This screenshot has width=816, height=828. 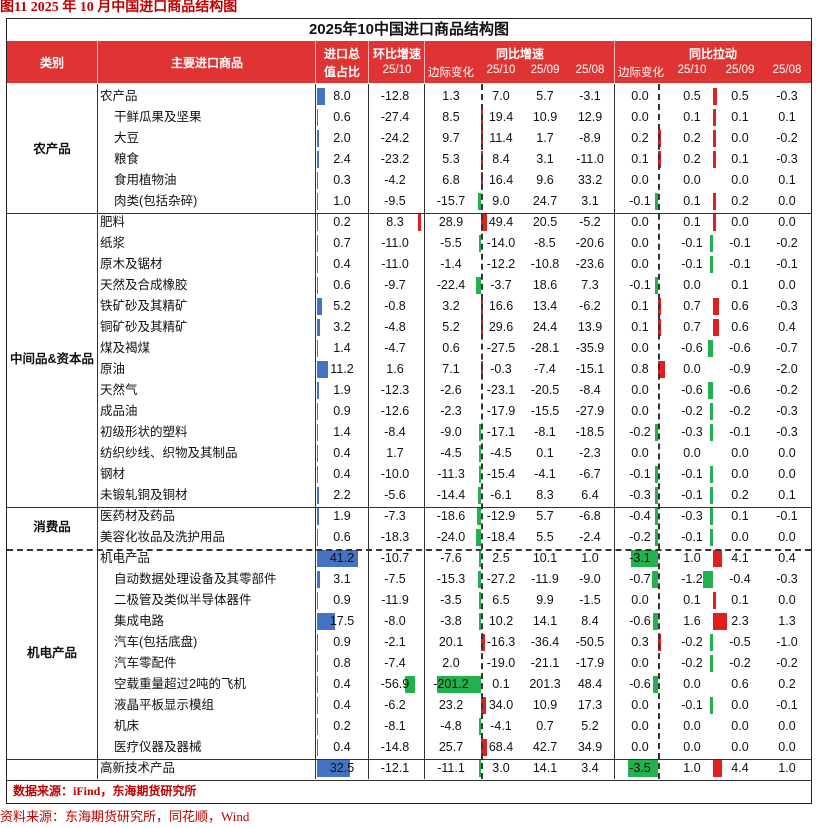 I want to click on product-name: 初级形状的塑料, so click(x=144, y=432).